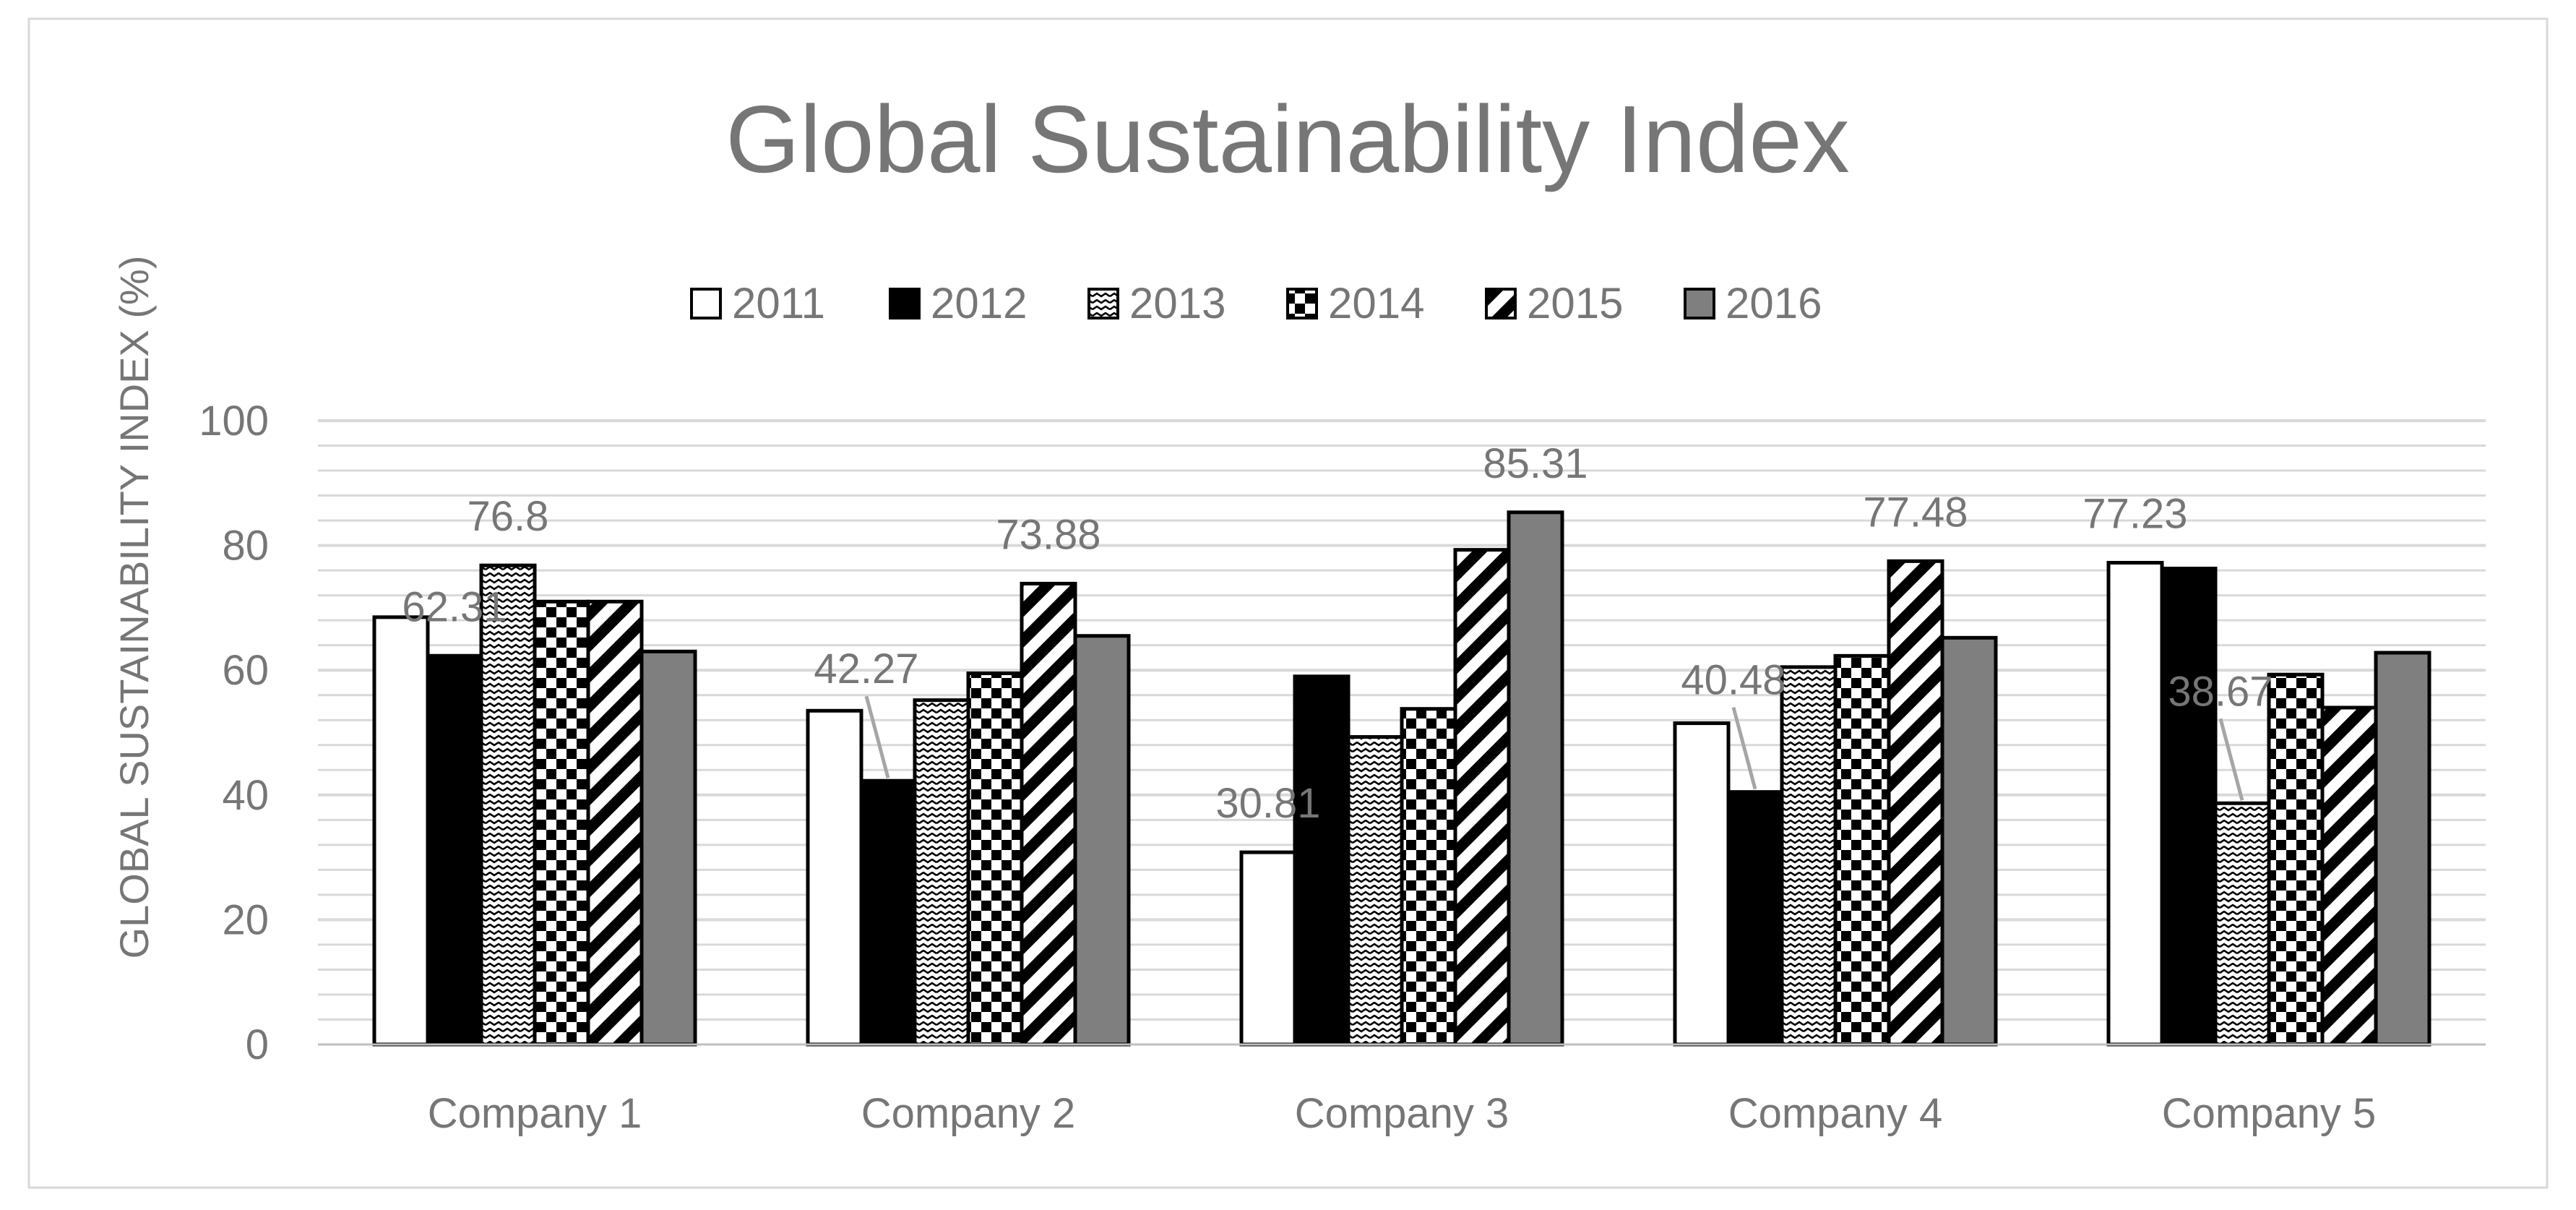 The height and width of the screenshot is (1210, 2576). What do you see at coordinates (234, 421) in the screenshot?
I see `y-tick-label: 100` at bounding box center [234, 421].